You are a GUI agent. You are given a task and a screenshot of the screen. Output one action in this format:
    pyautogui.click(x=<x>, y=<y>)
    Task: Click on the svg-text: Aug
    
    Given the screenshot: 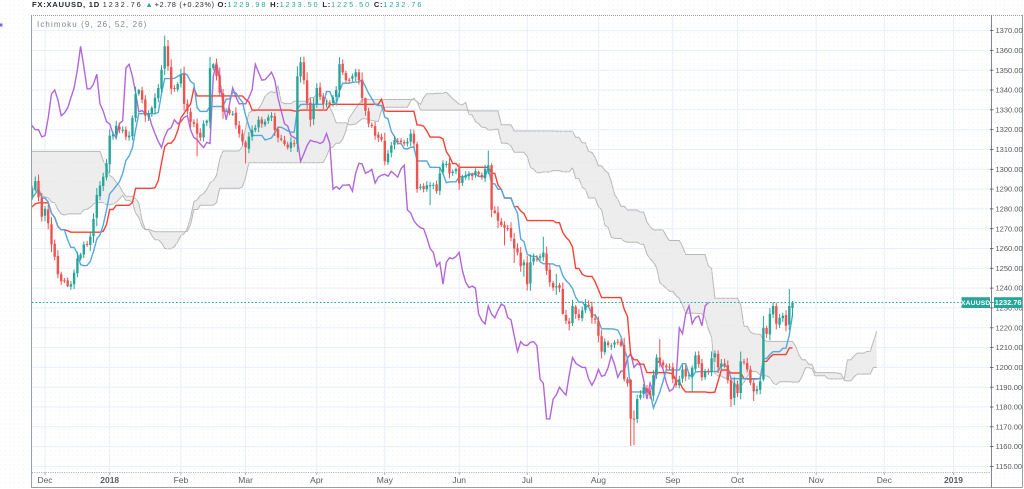 What is the action you would take?
    pyautogui.click(x=598, y=480)
    